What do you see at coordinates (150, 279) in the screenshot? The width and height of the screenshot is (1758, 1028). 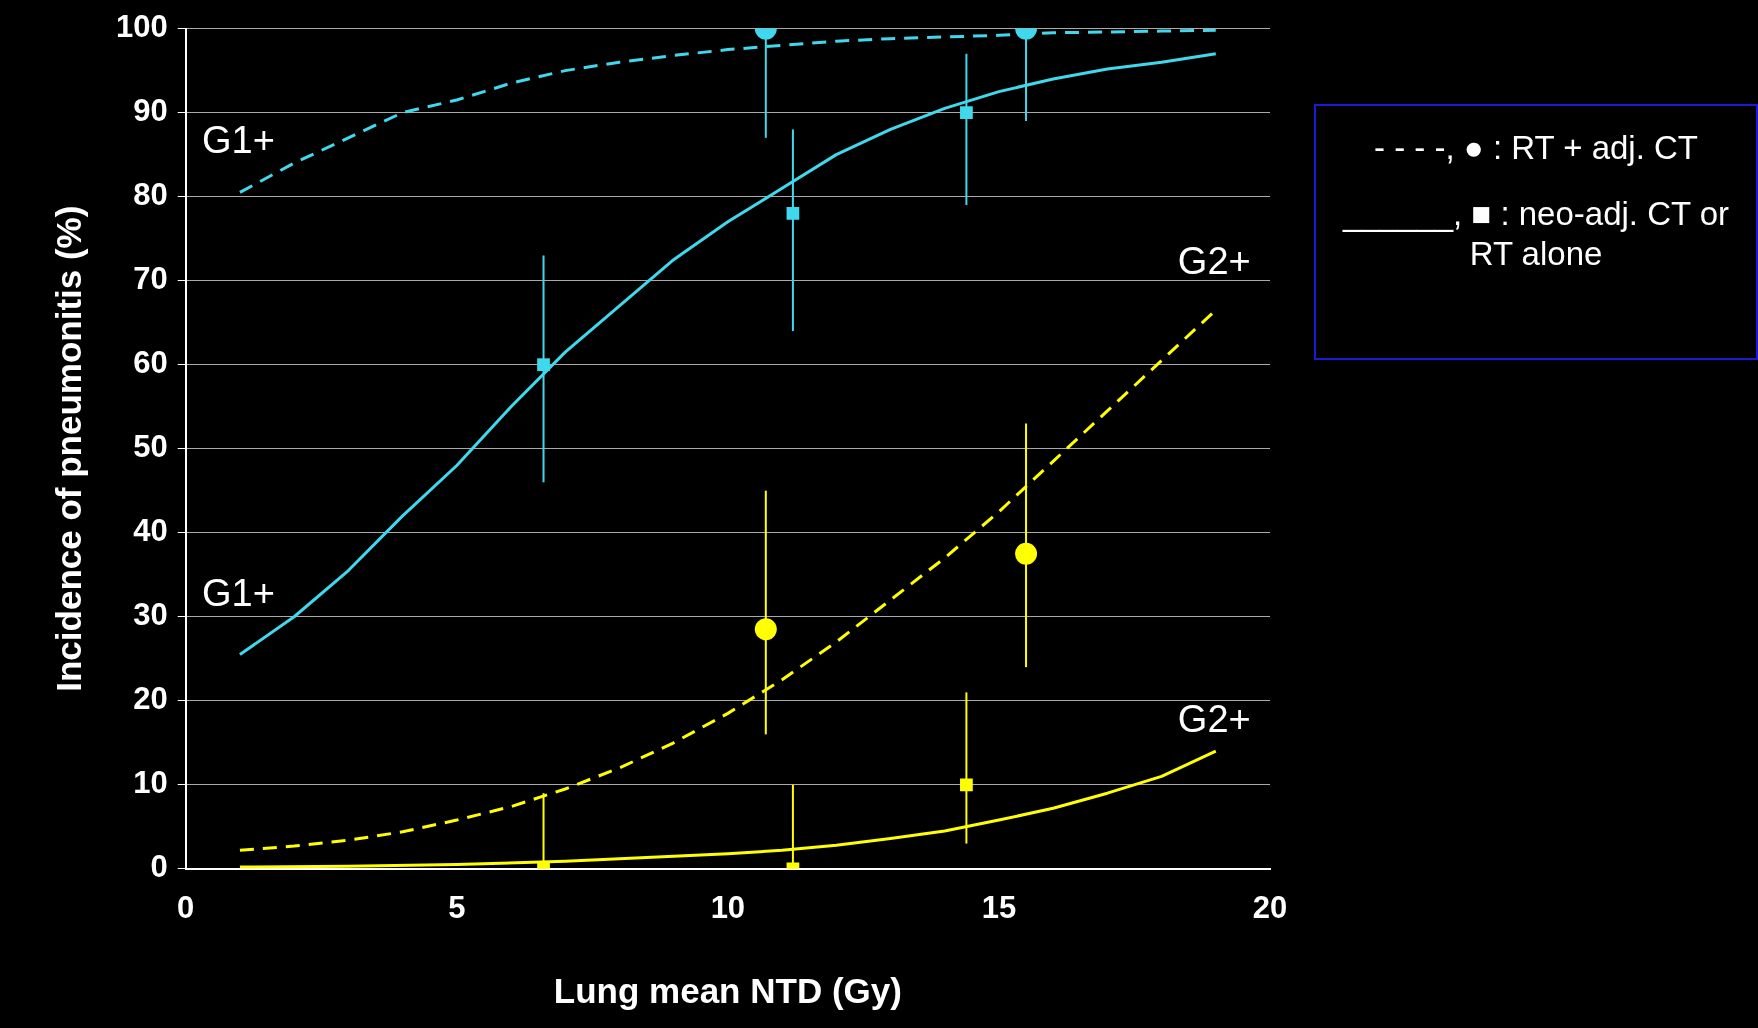 I see `y-tick-label: 70` at bounding box center [150, 279].